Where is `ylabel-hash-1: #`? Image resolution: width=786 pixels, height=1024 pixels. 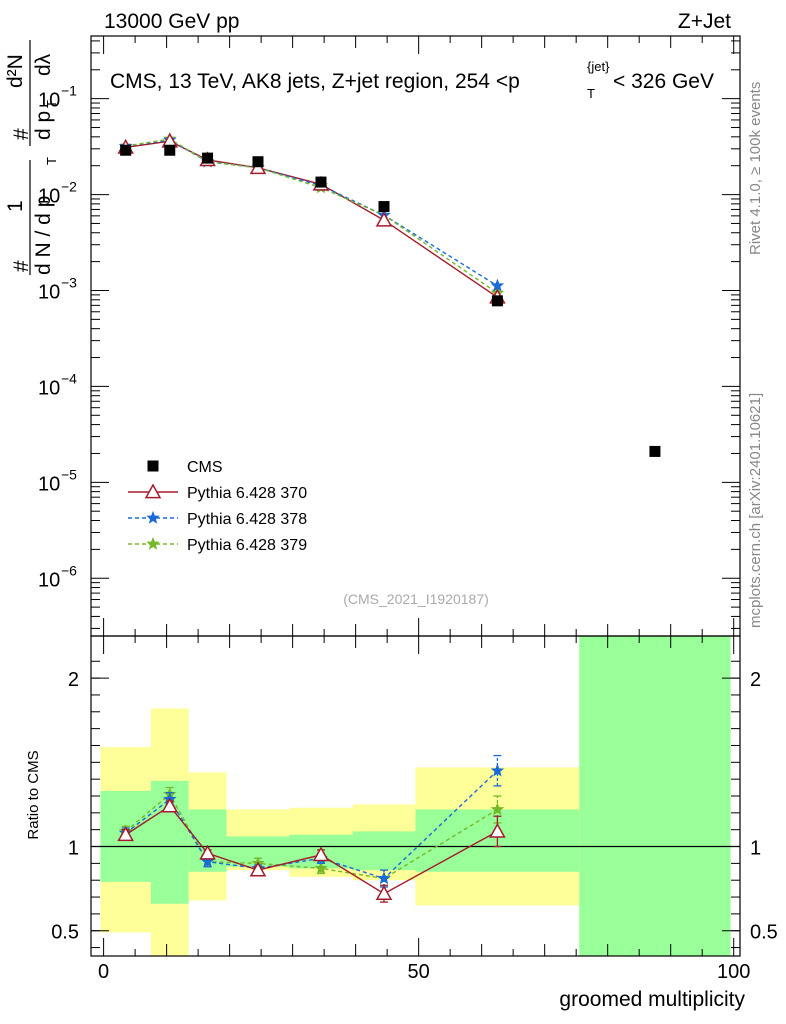
ylabel-hash-1: # is located at coordinates (21, 266).